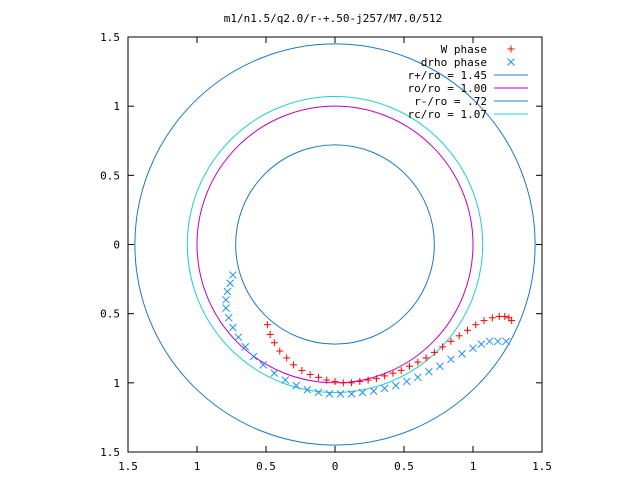 The image size is (640, 480). Describe the element at coordinates (110, 175) in the screenshot. I see `y-tick-label-2: 0.5` at that location.